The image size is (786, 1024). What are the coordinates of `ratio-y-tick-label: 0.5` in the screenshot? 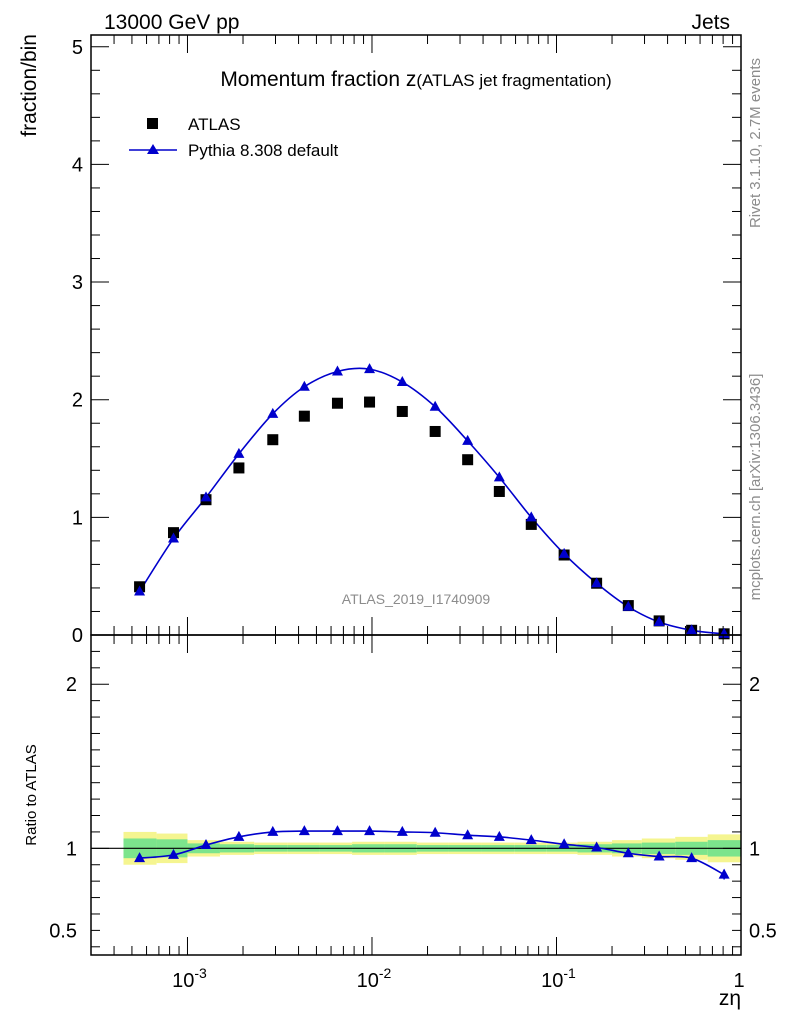 It's located at (63, 931).